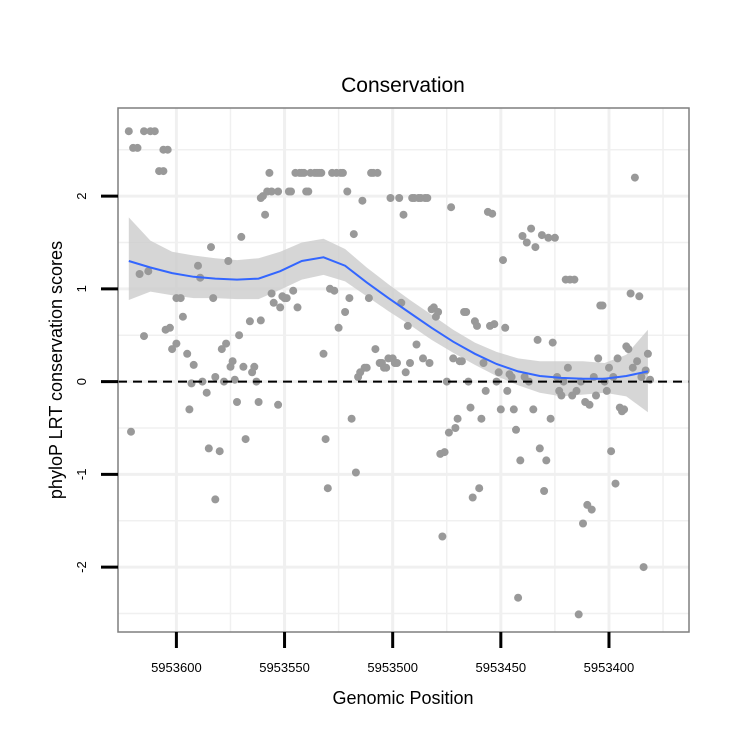 This screenshot has width=750, height=750. What do you see at coordinates (284, 667) in the screenshot?
I see `x-tick-label: 5953550` at bounding box center [284, 667].